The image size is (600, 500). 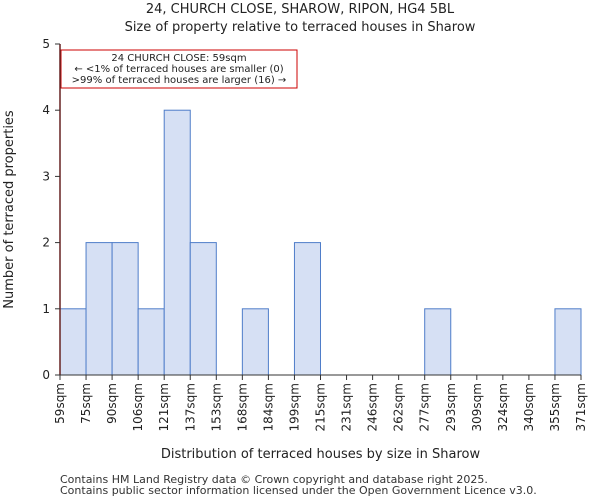 I want to click on x-tick-label-75sqm: 75sqm, so click(x=86, y=403).